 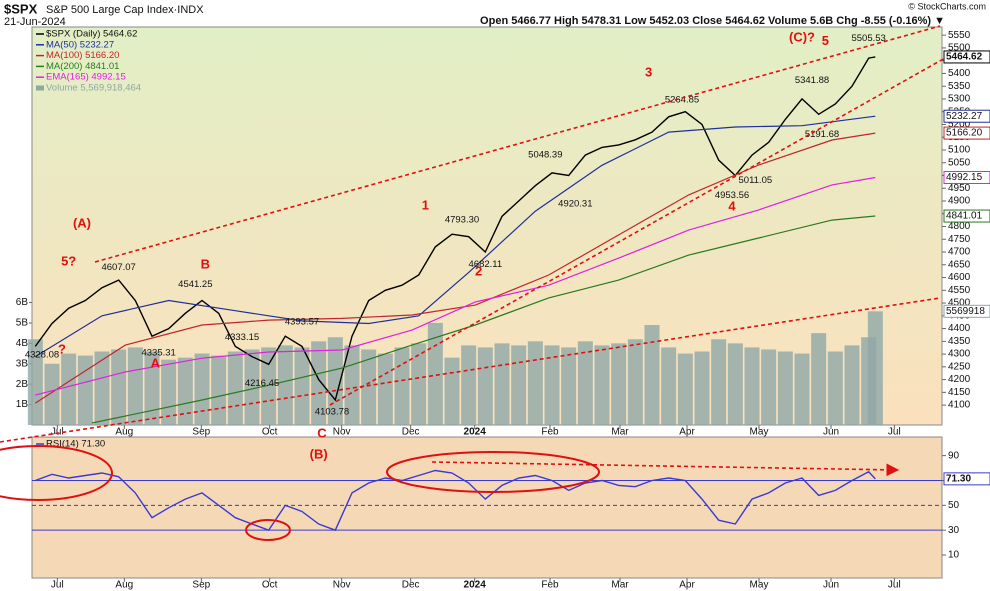 What do you see at coordinates (959, 405) in the screenshot?
I see `y-tick-label: 4100` at bounding box center [959, 405].